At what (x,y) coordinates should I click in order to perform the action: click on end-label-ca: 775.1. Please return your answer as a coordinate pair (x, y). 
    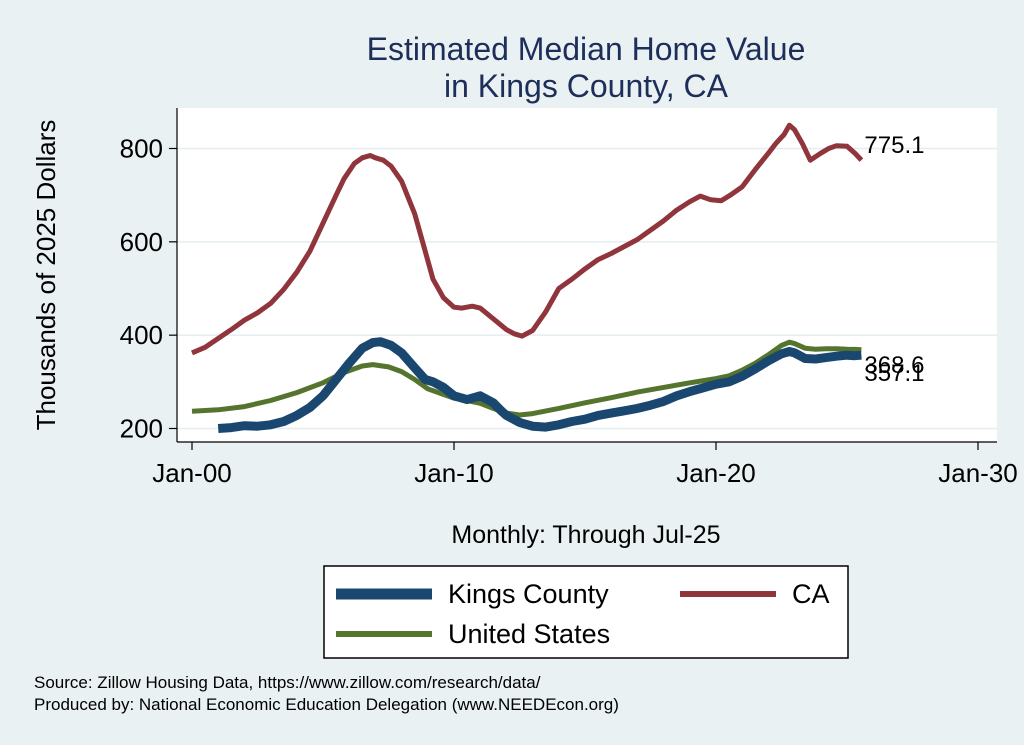
    Looking at the image, I should click on (894, 145).